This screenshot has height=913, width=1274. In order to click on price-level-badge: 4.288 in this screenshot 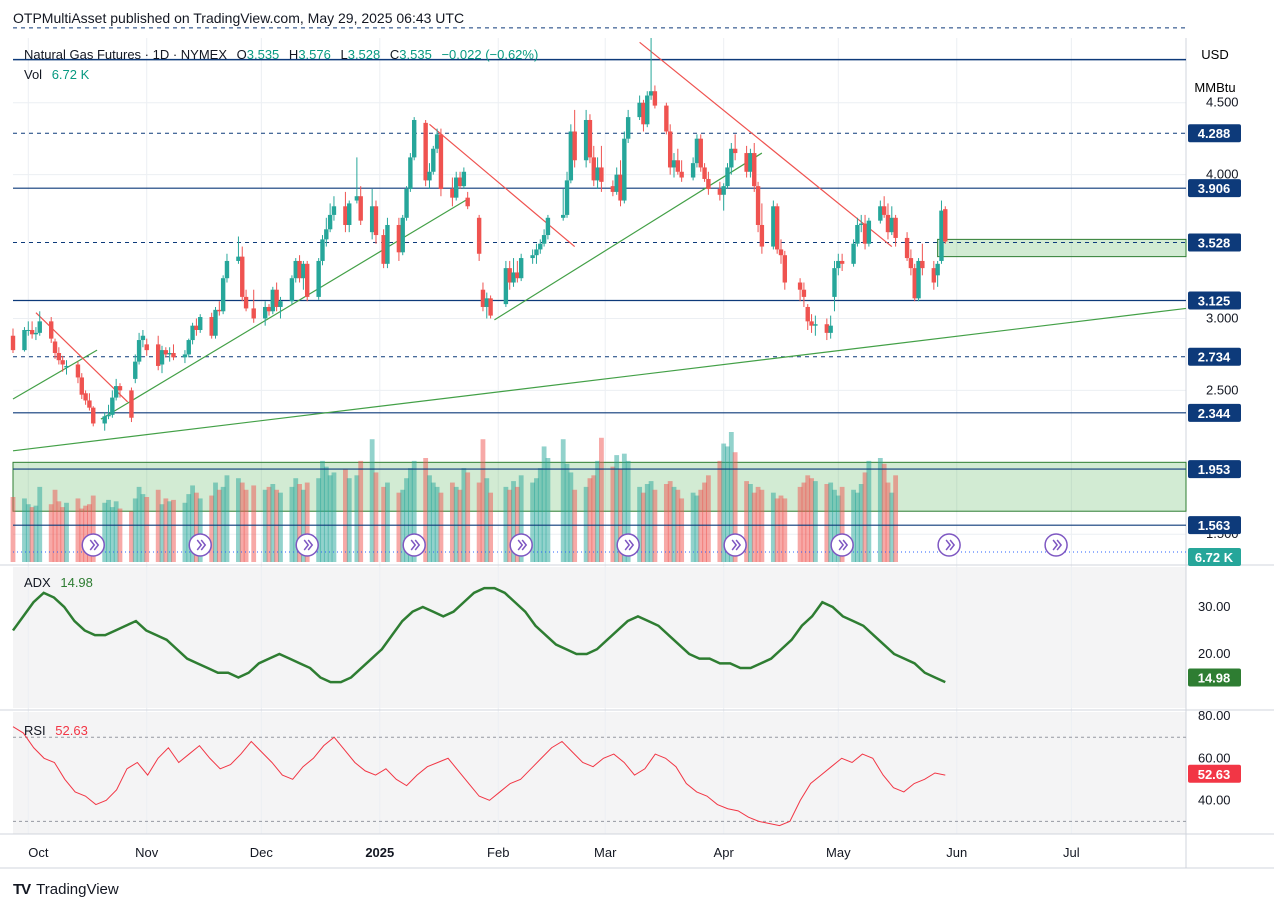, I will do `click(1214, 133)`.